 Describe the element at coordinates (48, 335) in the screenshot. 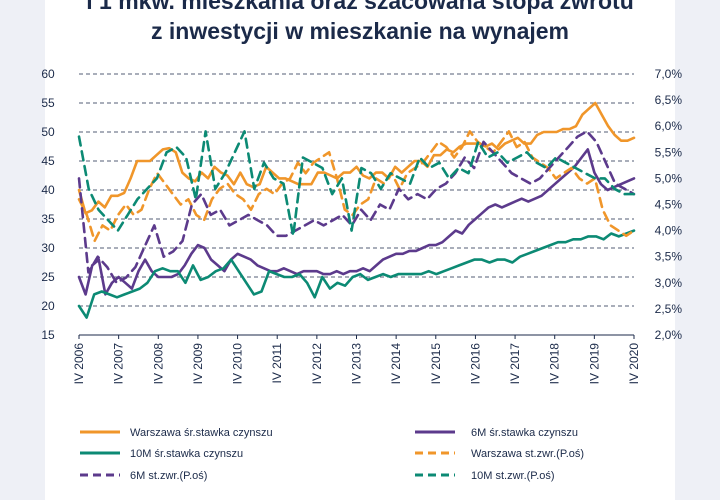

I see `left-tick-label: 15` at that location.